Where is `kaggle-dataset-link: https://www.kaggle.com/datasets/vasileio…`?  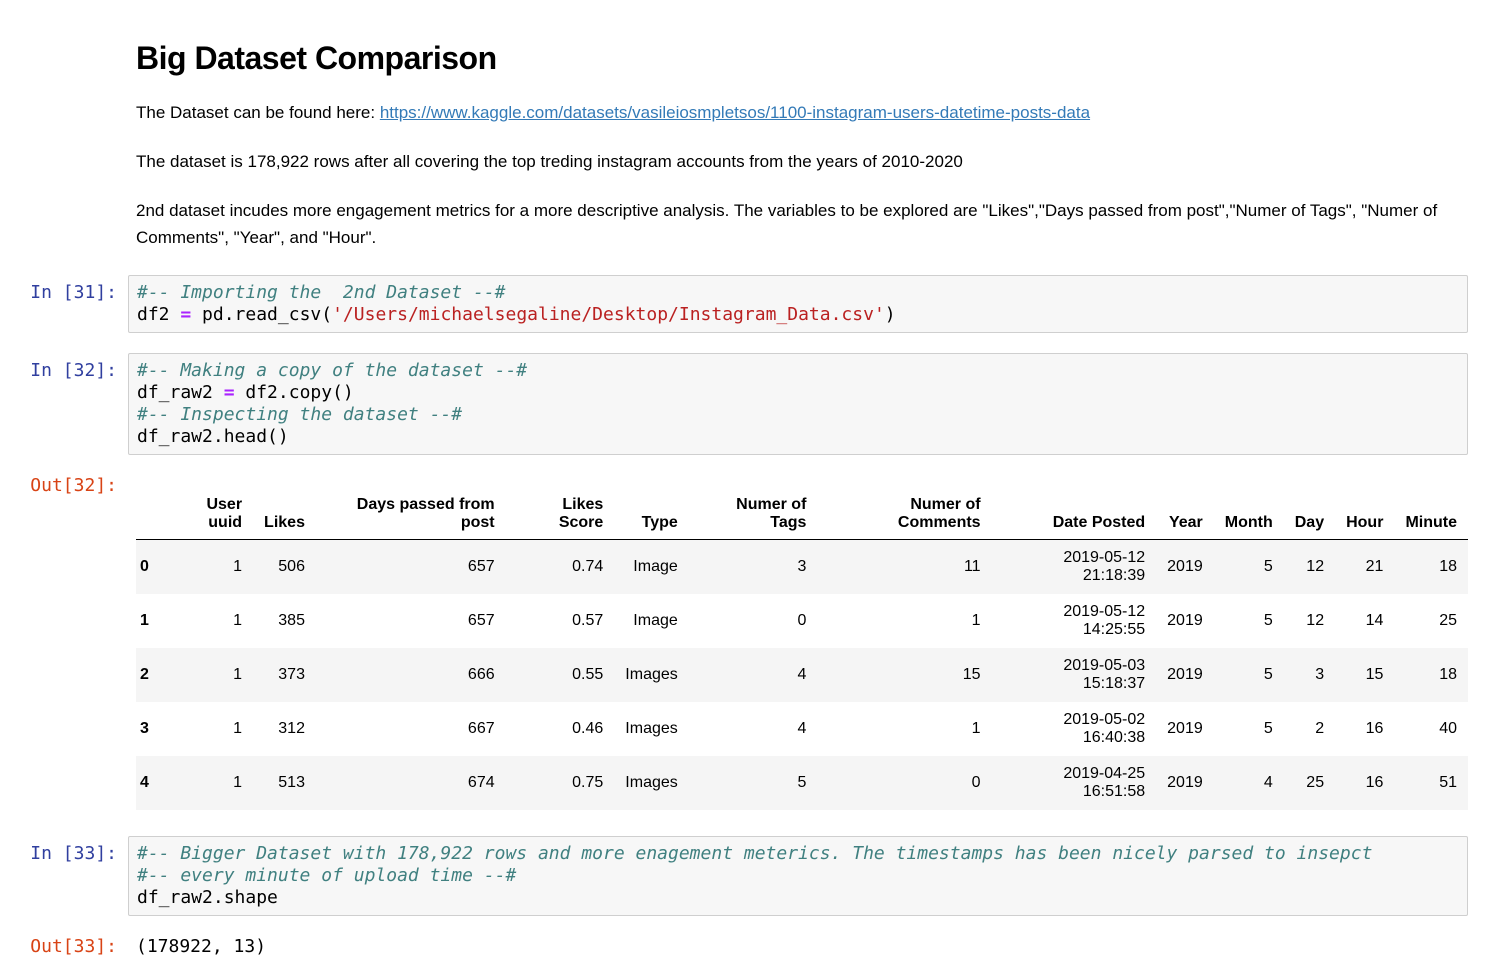
kaggle-dataset-link: https://www.kaggle.com/datasets/vasileio… is located at coordinates (735, 112).